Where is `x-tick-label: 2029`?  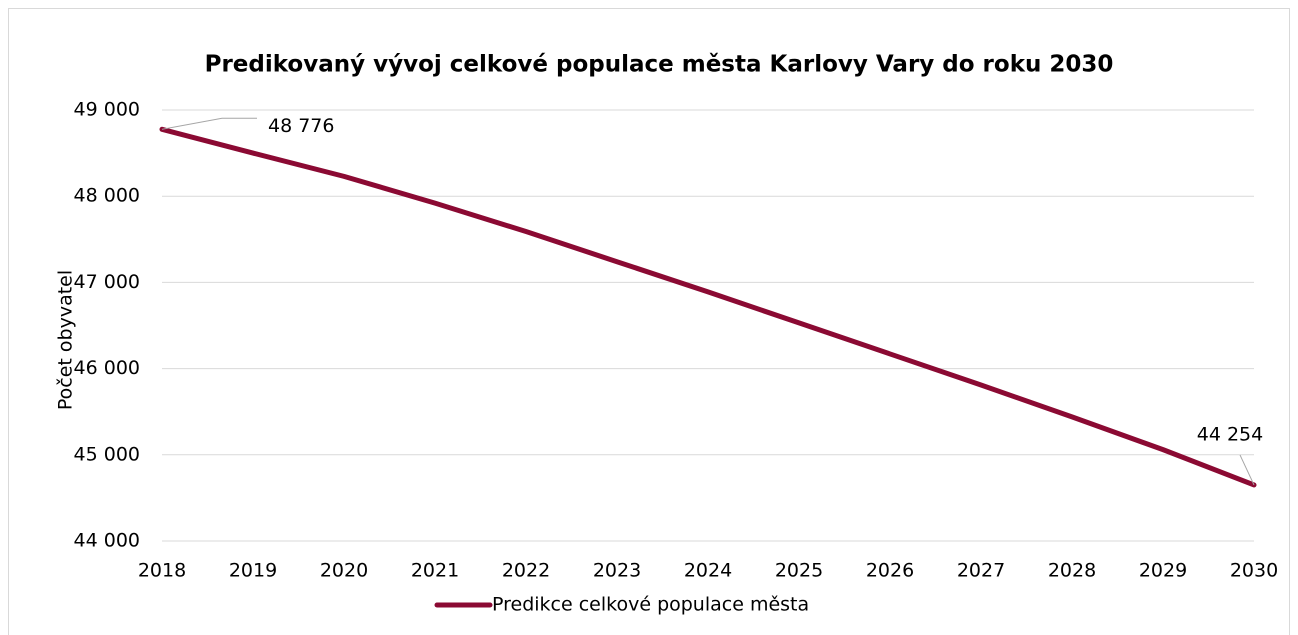 x-tick-label: 2029 is located at coordinates (1163, 571).